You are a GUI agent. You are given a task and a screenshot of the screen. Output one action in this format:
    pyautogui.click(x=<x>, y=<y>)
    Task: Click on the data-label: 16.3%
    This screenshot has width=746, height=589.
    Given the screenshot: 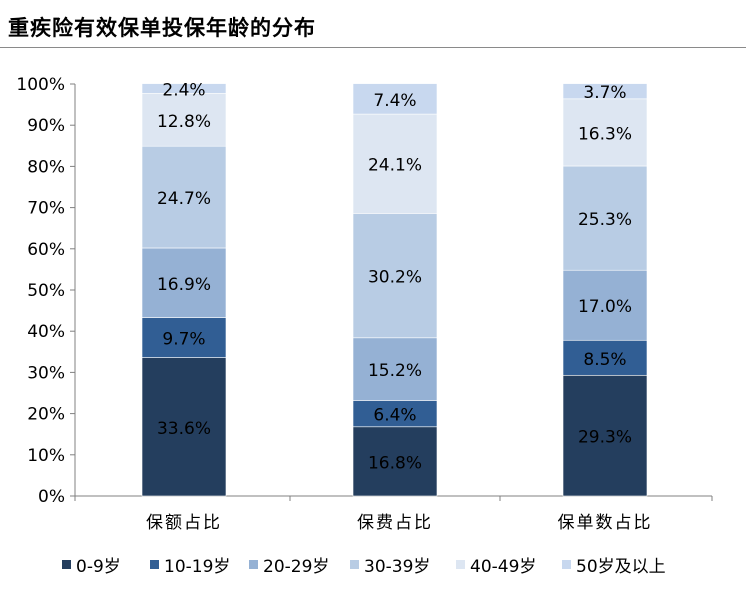 What is the action you would take?
    pyautogui.click(x=605, y=134)
    